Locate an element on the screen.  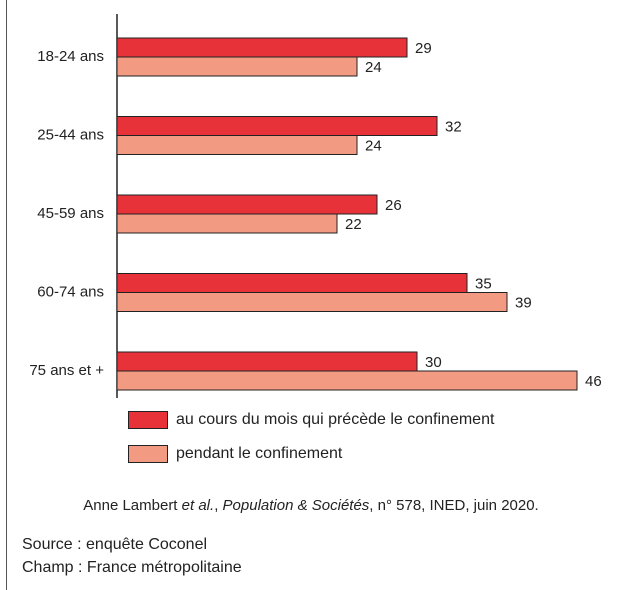
category-label: 75 ans et + is located at coordinates (66, 370).